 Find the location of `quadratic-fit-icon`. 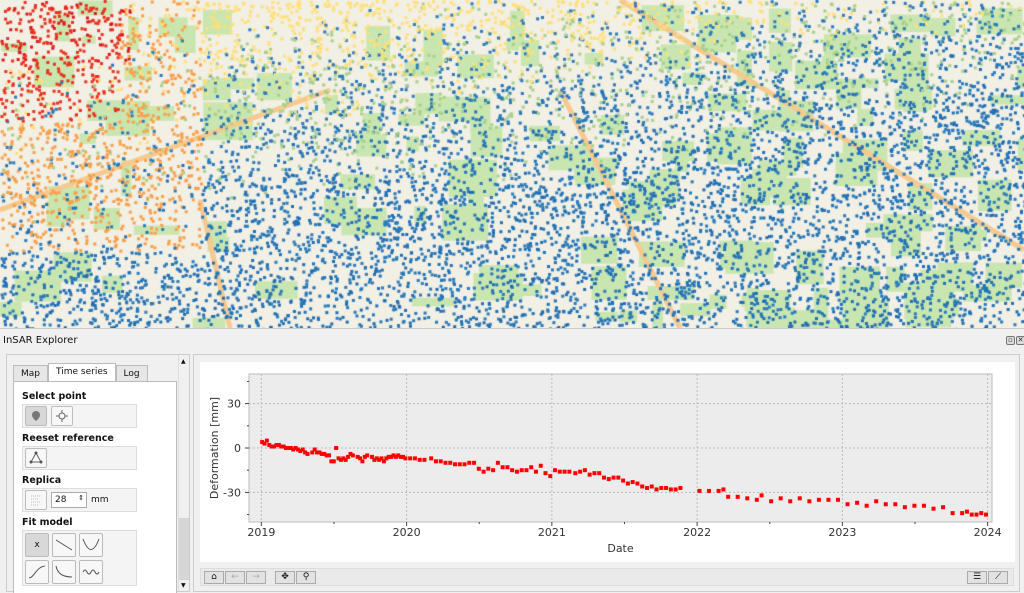

quadratic-fit-icon is located at coordinates (91, 545).